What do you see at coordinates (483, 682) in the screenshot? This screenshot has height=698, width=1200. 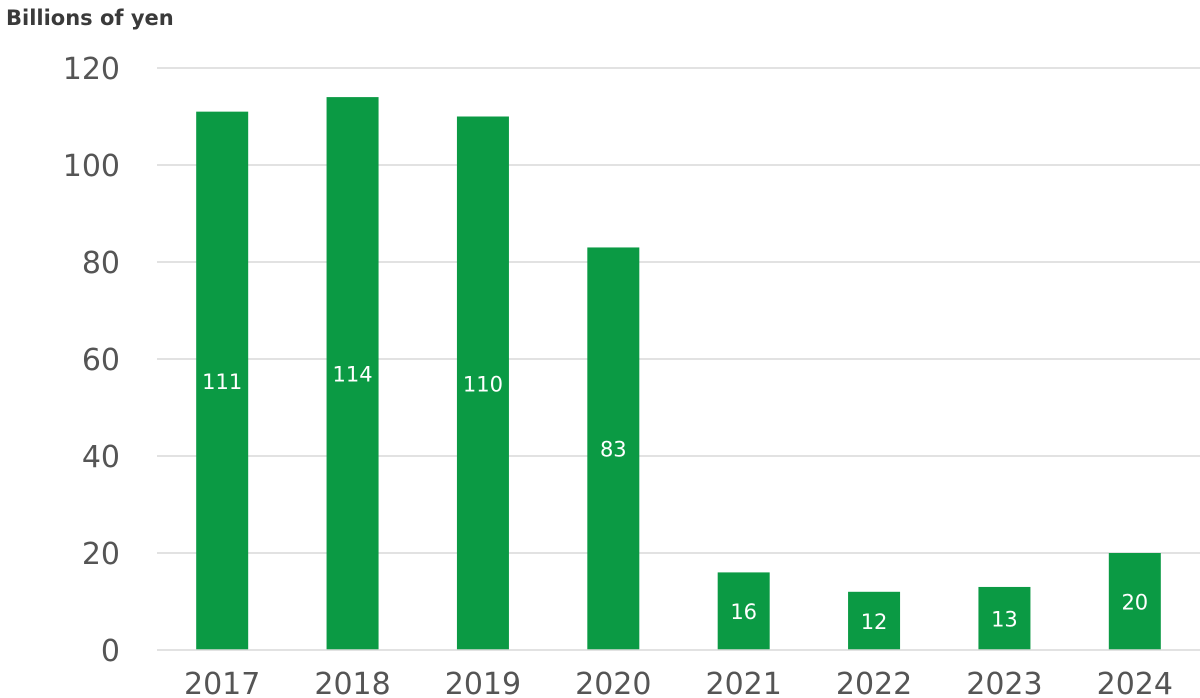 I see `x-tick-label: 2019` at bounding box center [483, 682].